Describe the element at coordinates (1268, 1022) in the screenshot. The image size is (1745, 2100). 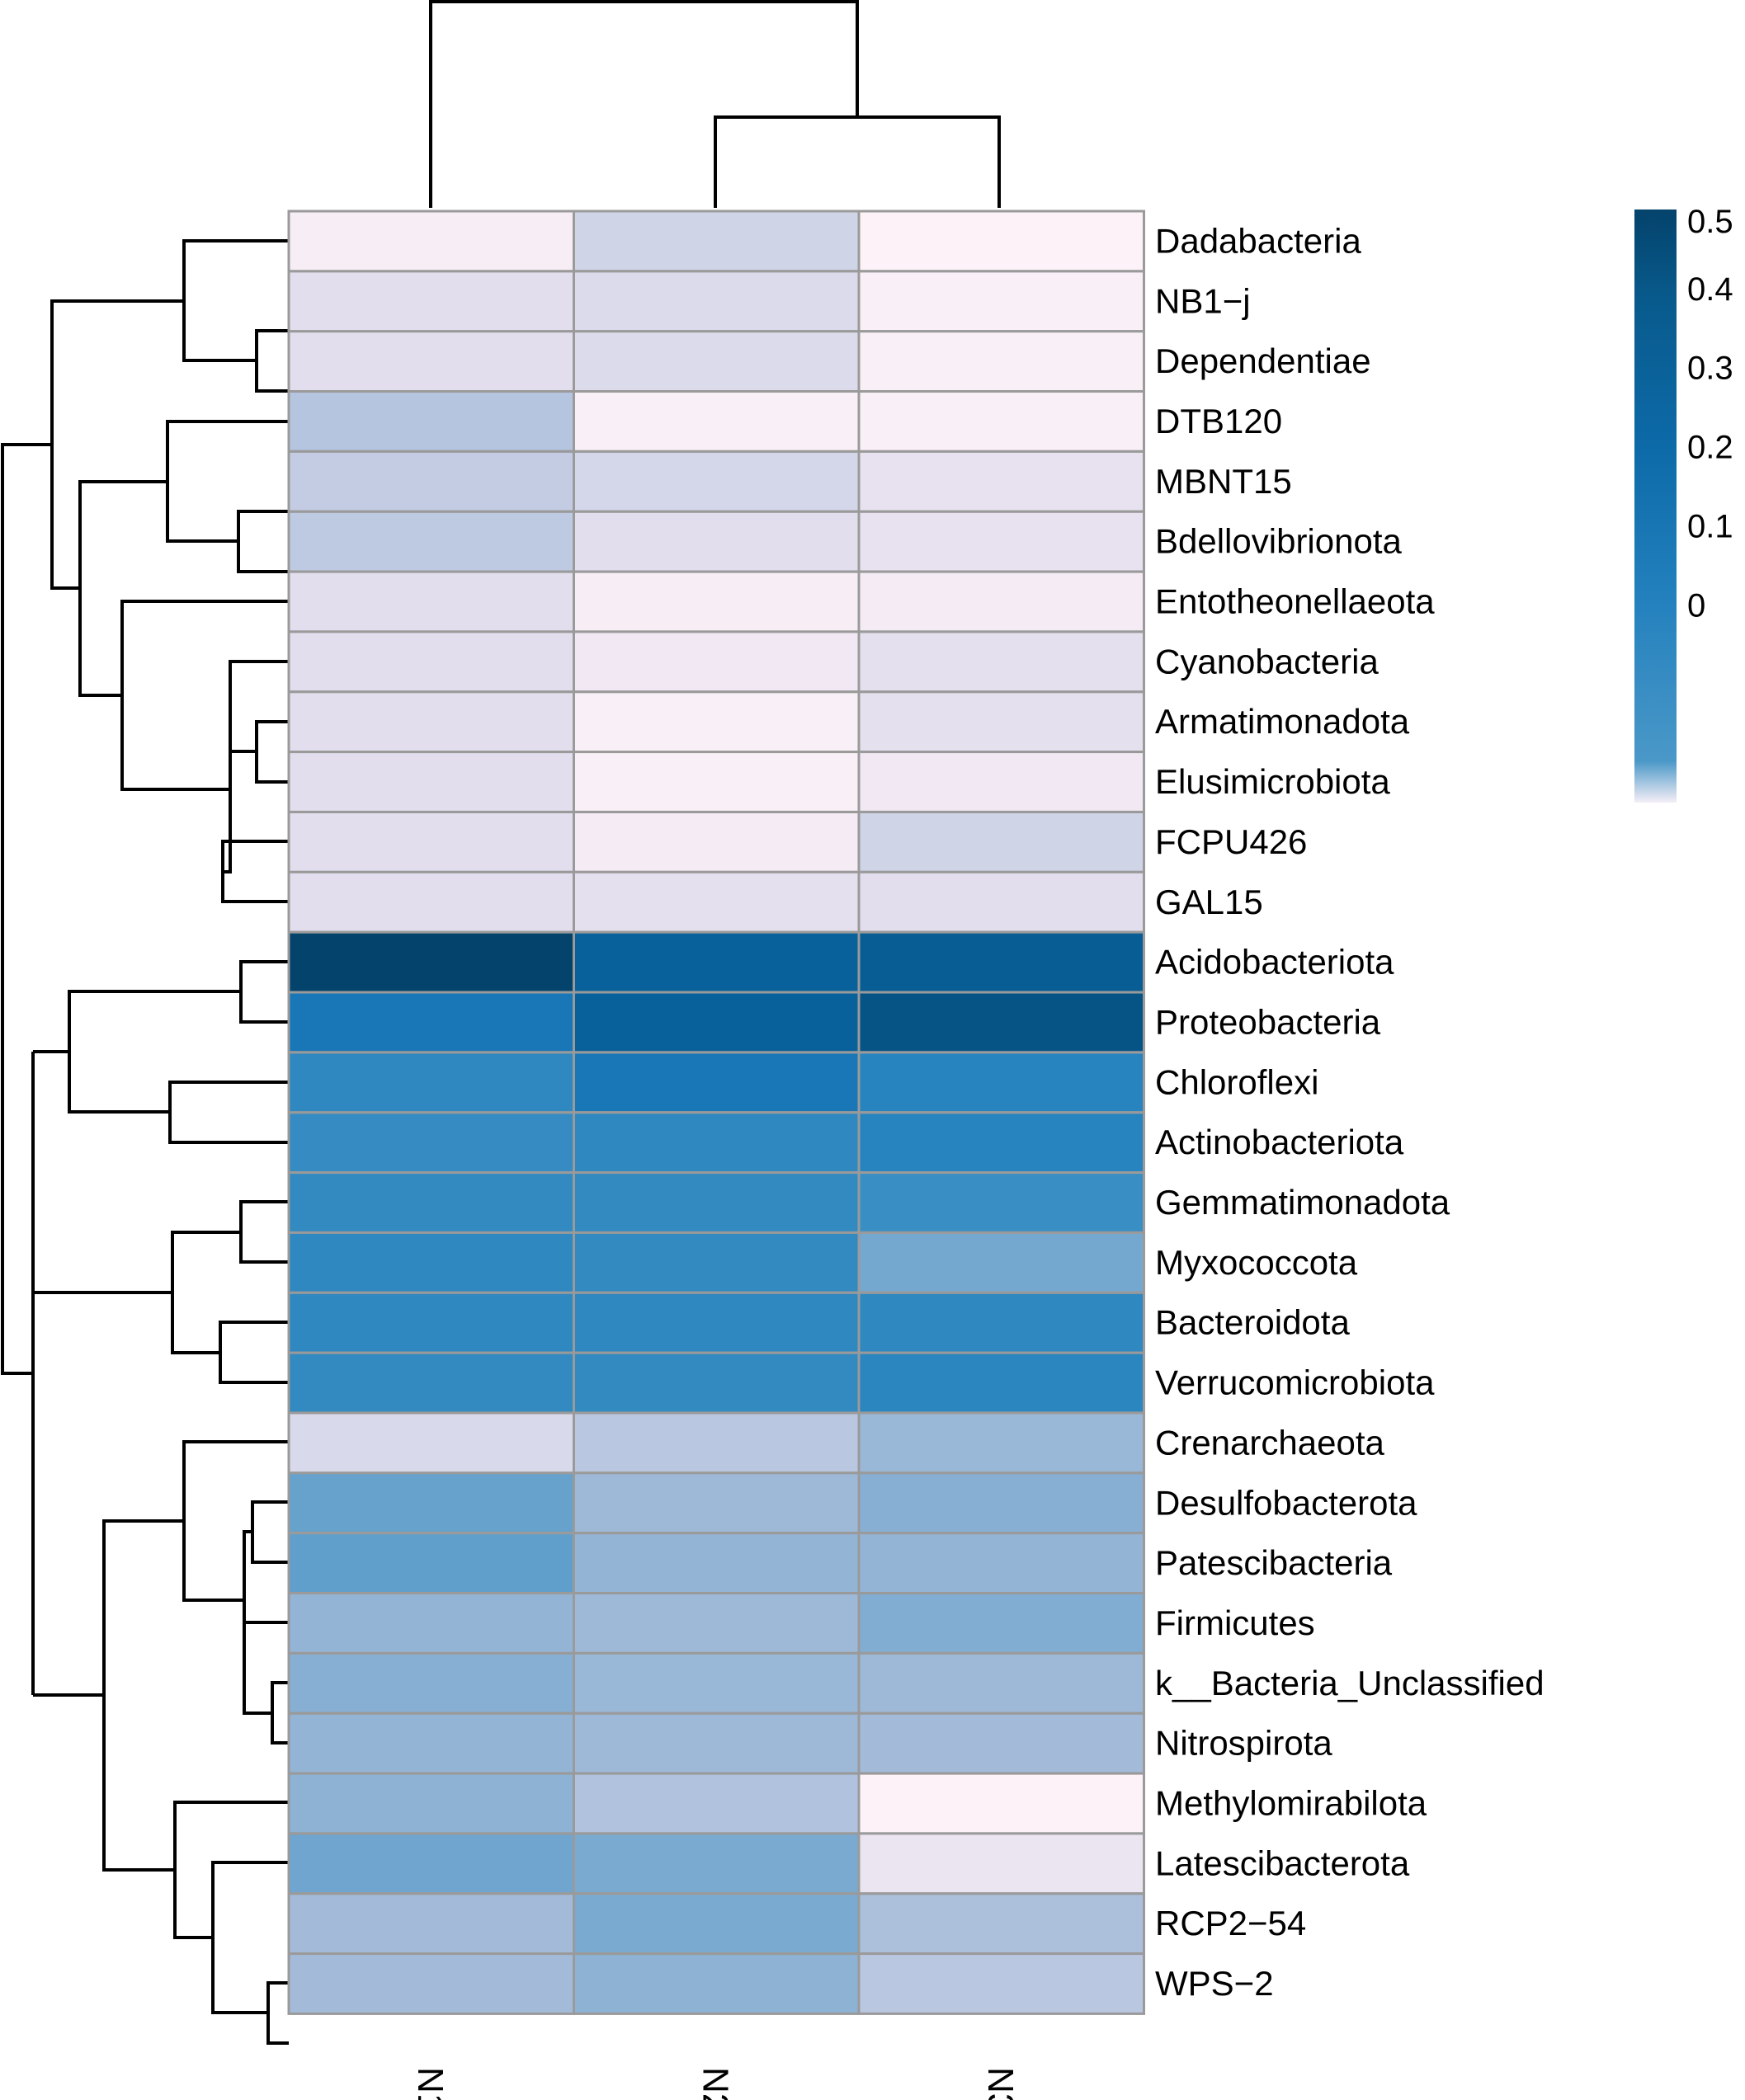
I see `row-label: Proteobacteria` at that location.